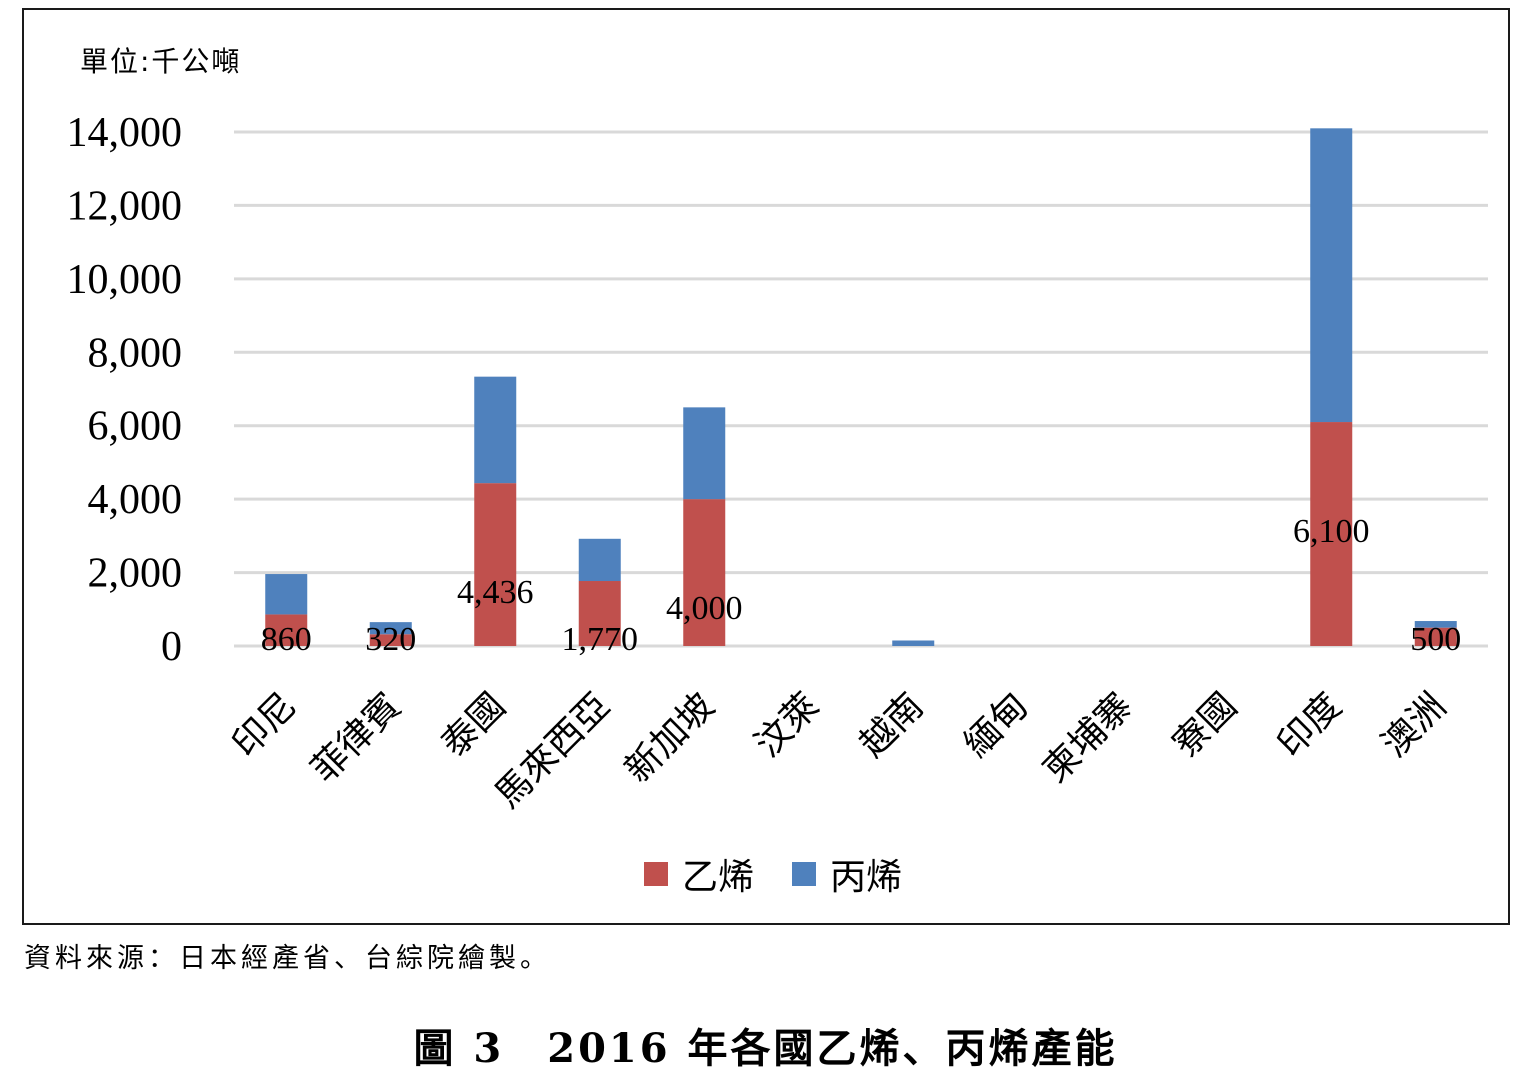  Describe the element at coordinates (287, 958) in the screenshot. I see `source-note: 資料來源：日本經產省、台綜院繪製。` at that location.